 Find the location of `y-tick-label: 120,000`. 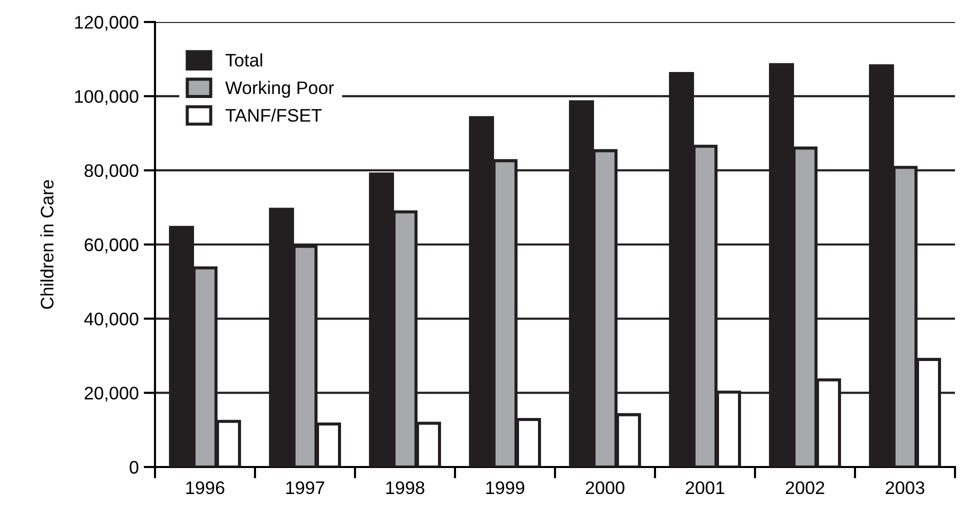

y-tick-label: 120,000 is located at coordinates (106, 23).